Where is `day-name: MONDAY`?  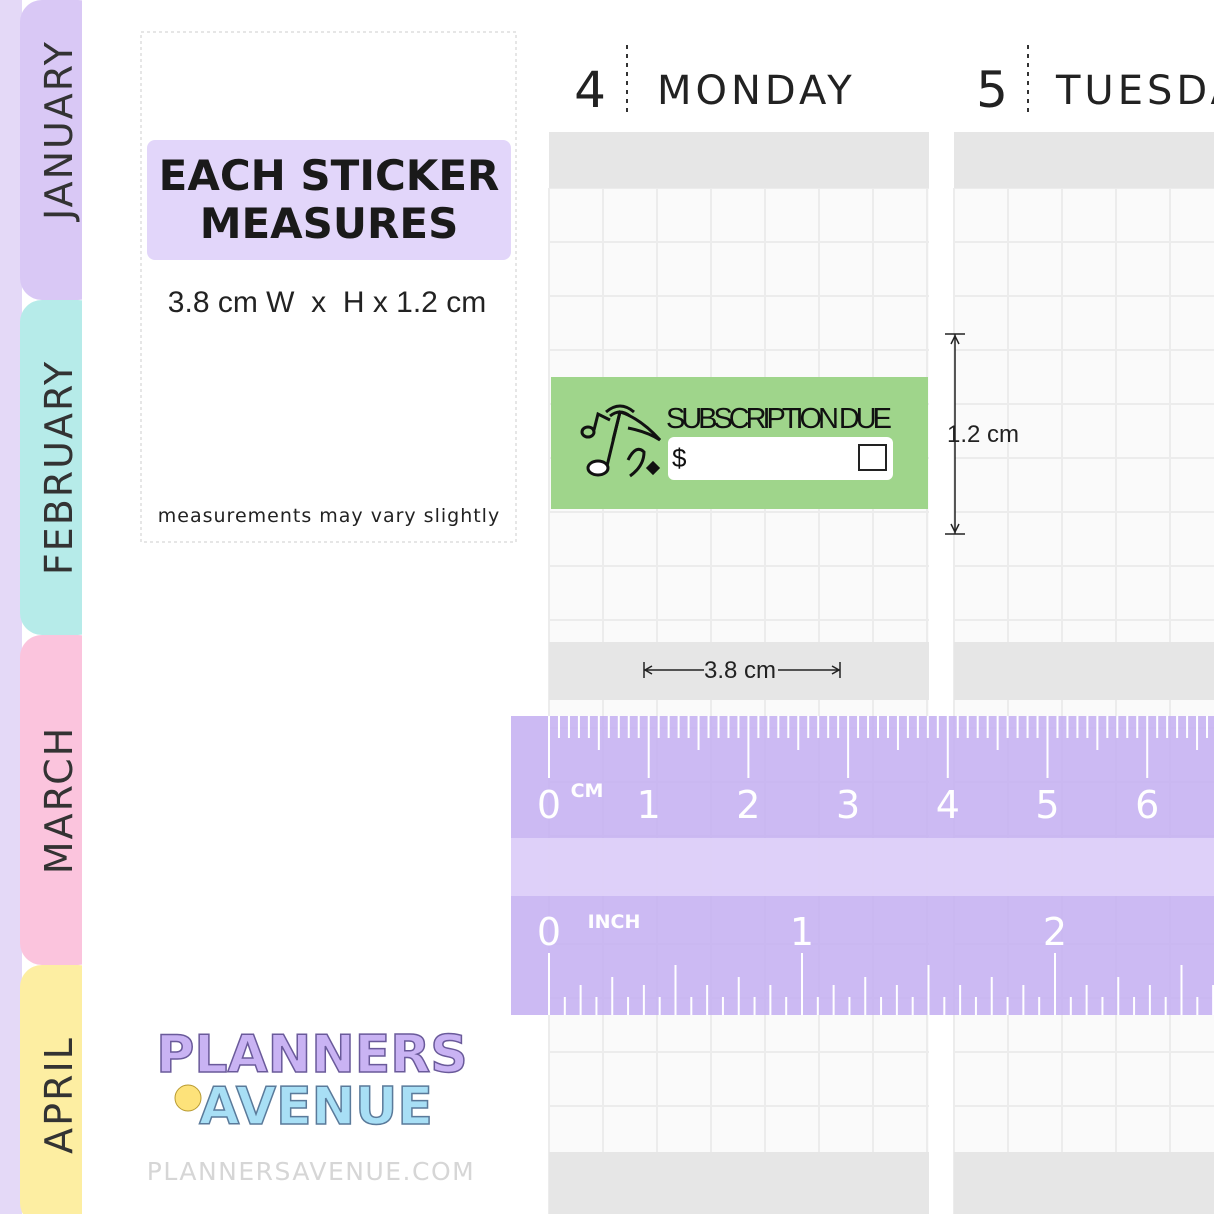
day-name: MONDAY is located at coordinates (756, 91).